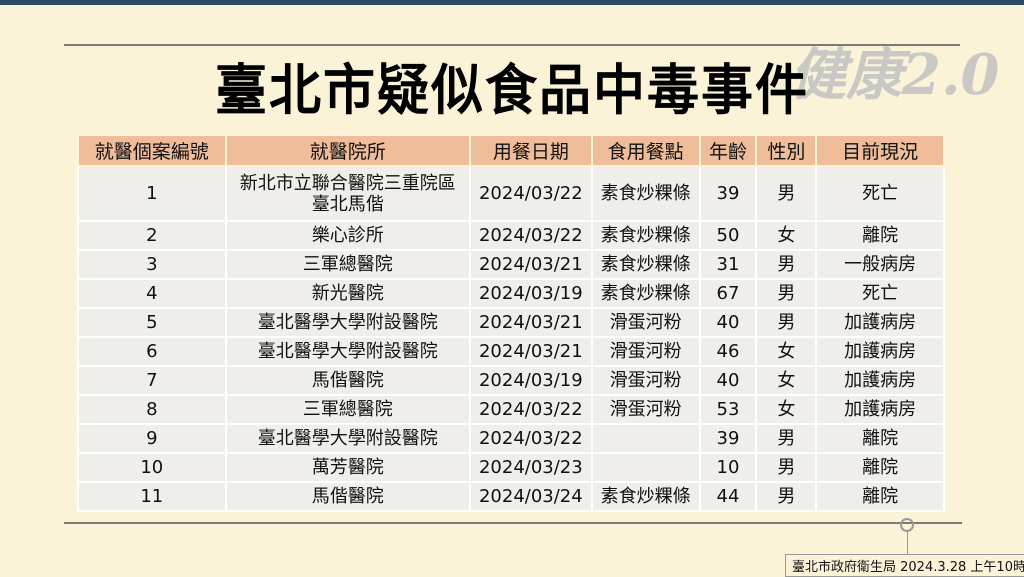 This screenshot has width=1024, height=577. I want to click on table-row: 8 三軍總醫院 2024/03/22 滑蛋河粉 53 女加護病房, so click(511, 409).